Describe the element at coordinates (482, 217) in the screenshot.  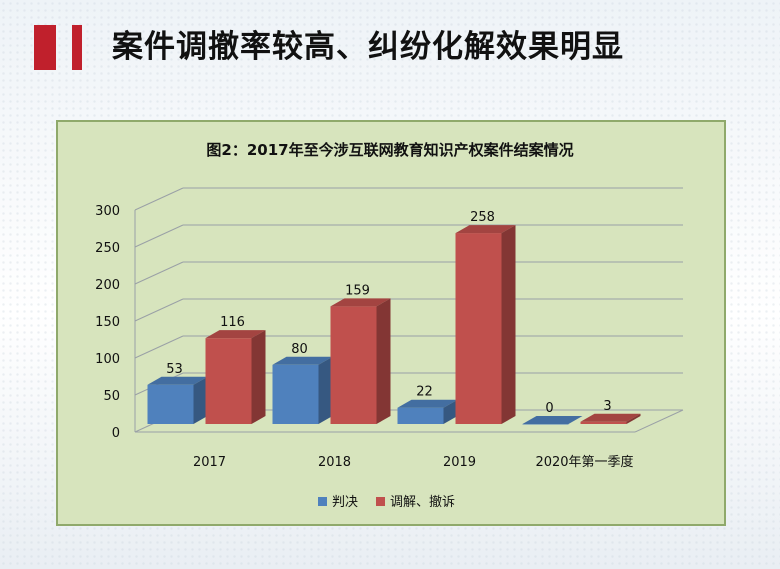
I see `data-label: 258` at that location.